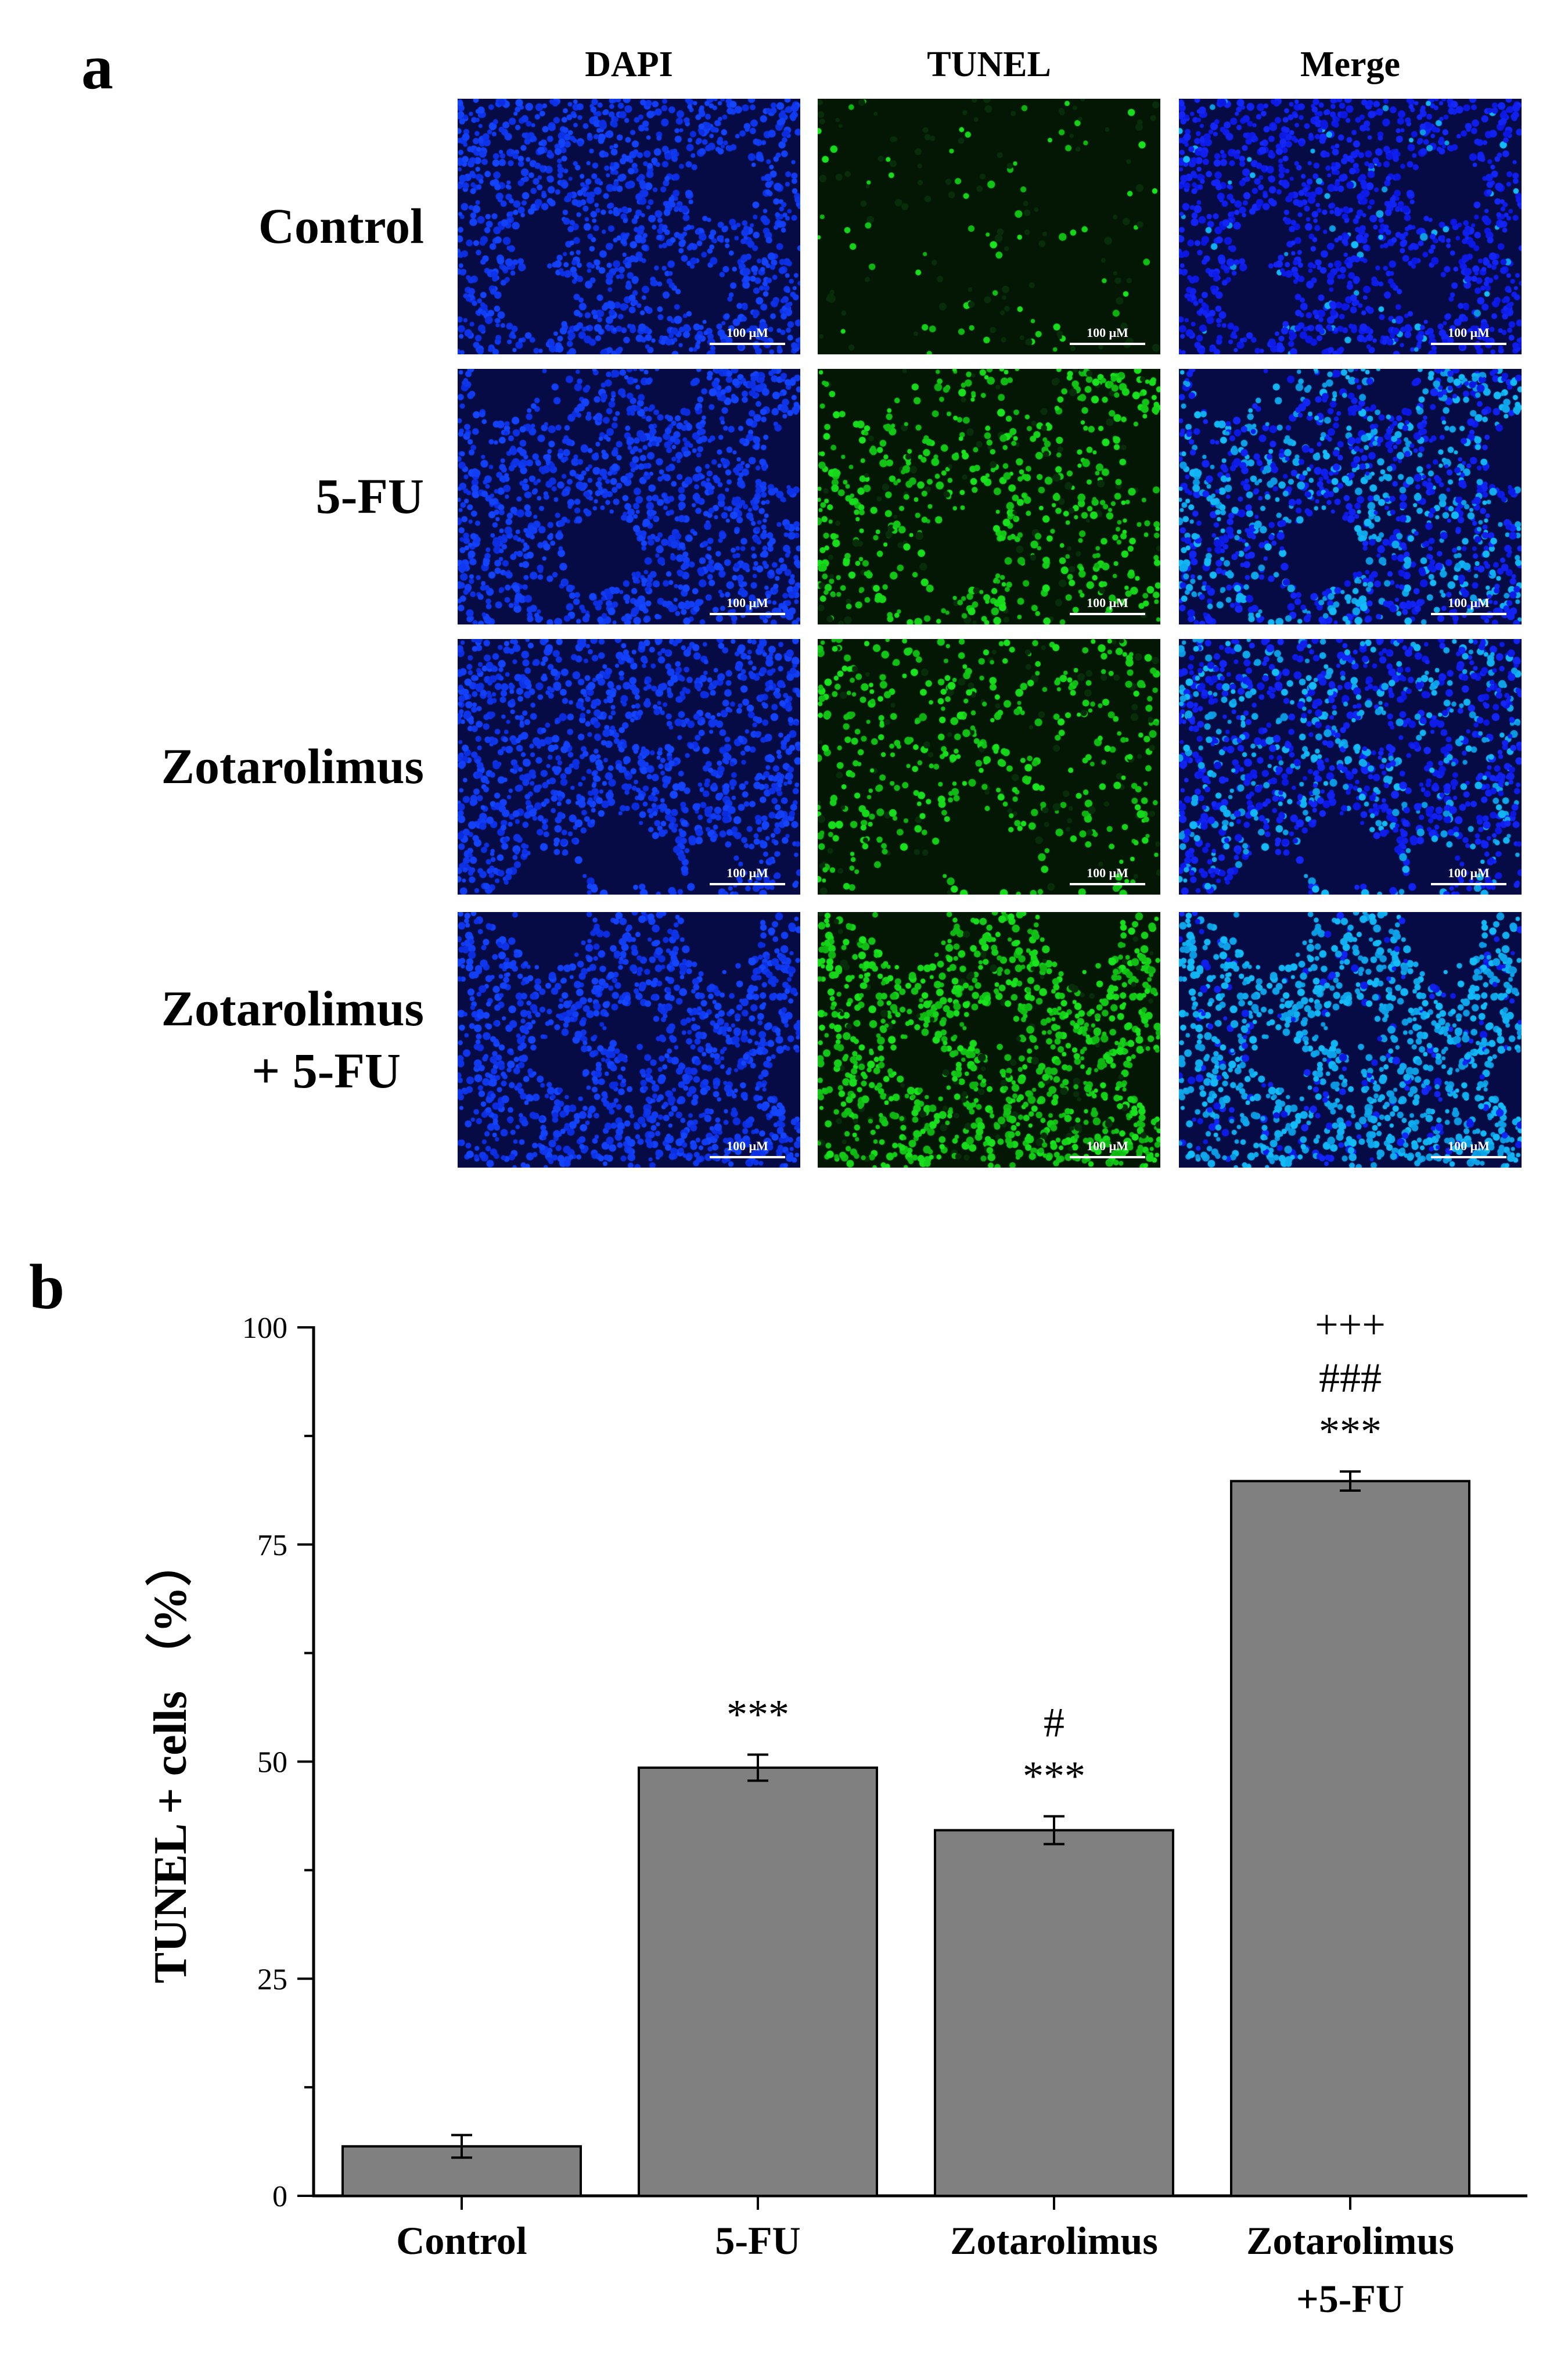  I want to click on row-label-3: Zotarolimus + 5-FU, so click(255, 1040).